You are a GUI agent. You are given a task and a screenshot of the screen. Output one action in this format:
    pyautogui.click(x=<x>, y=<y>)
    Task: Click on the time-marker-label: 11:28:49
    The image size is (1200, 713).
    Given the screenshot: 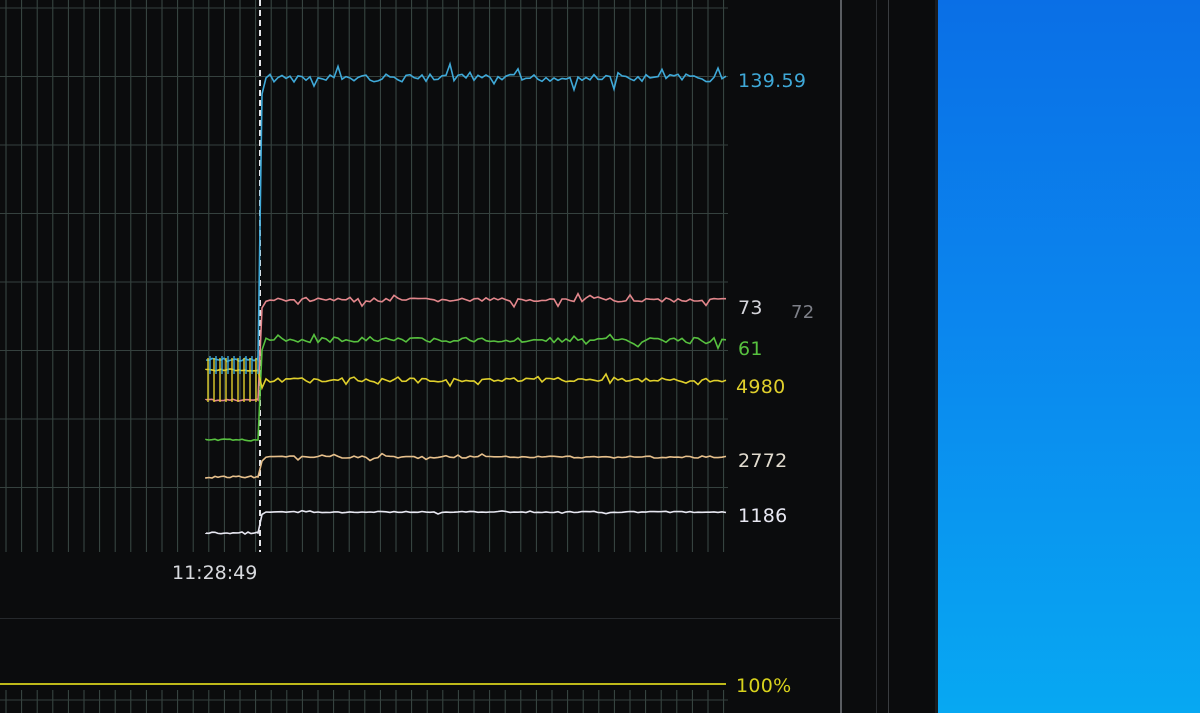 What is the action you would take?
    pyautogui.click(x=215, y=573)
    